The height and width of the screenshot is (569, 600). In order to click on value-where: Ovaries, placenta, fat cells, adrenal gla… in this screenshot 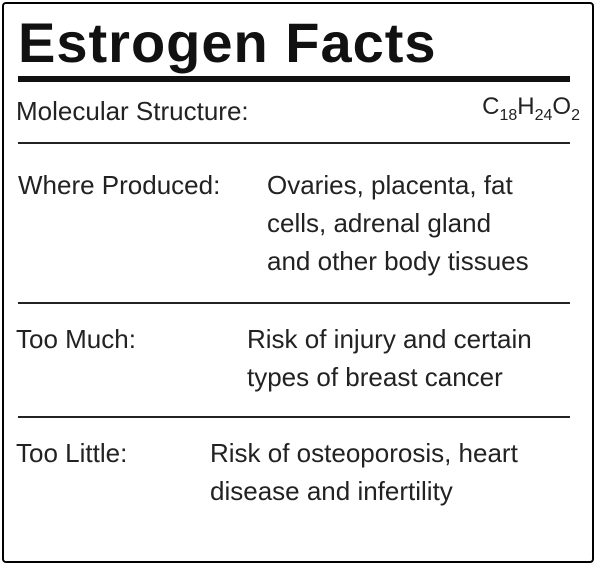, I will do `click(398, 223)`.